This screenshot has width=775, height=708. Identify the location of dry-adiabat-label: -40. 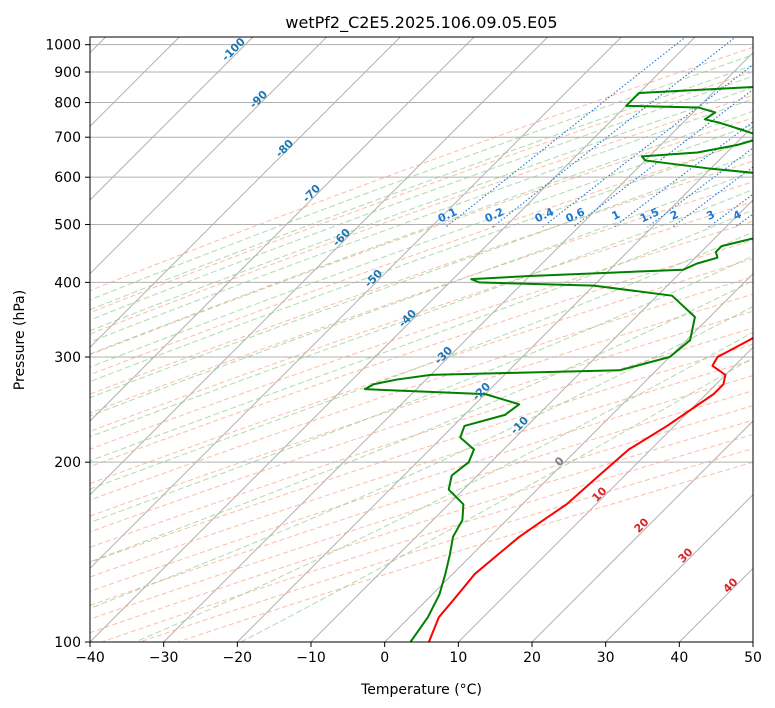
(407, 318).